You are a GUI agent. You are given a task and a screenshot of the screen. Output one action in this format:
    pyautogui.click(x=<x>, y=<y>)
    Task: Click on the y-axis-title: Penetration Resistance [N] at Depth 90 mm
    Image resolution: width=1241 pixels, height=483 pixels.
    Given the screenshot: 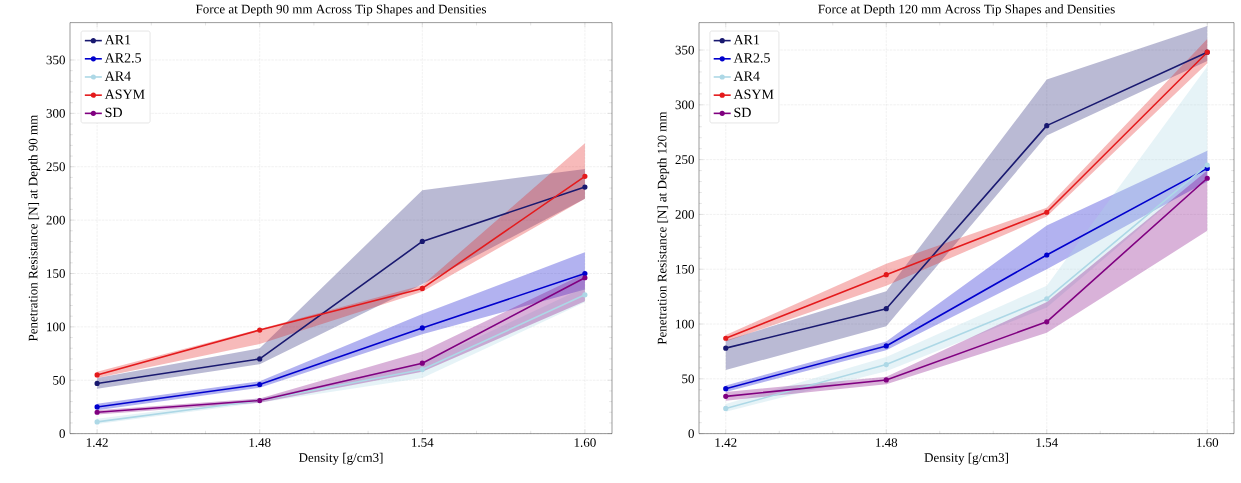 What is the action you would take?
    pyautogui.click(x=34, y=228)
    